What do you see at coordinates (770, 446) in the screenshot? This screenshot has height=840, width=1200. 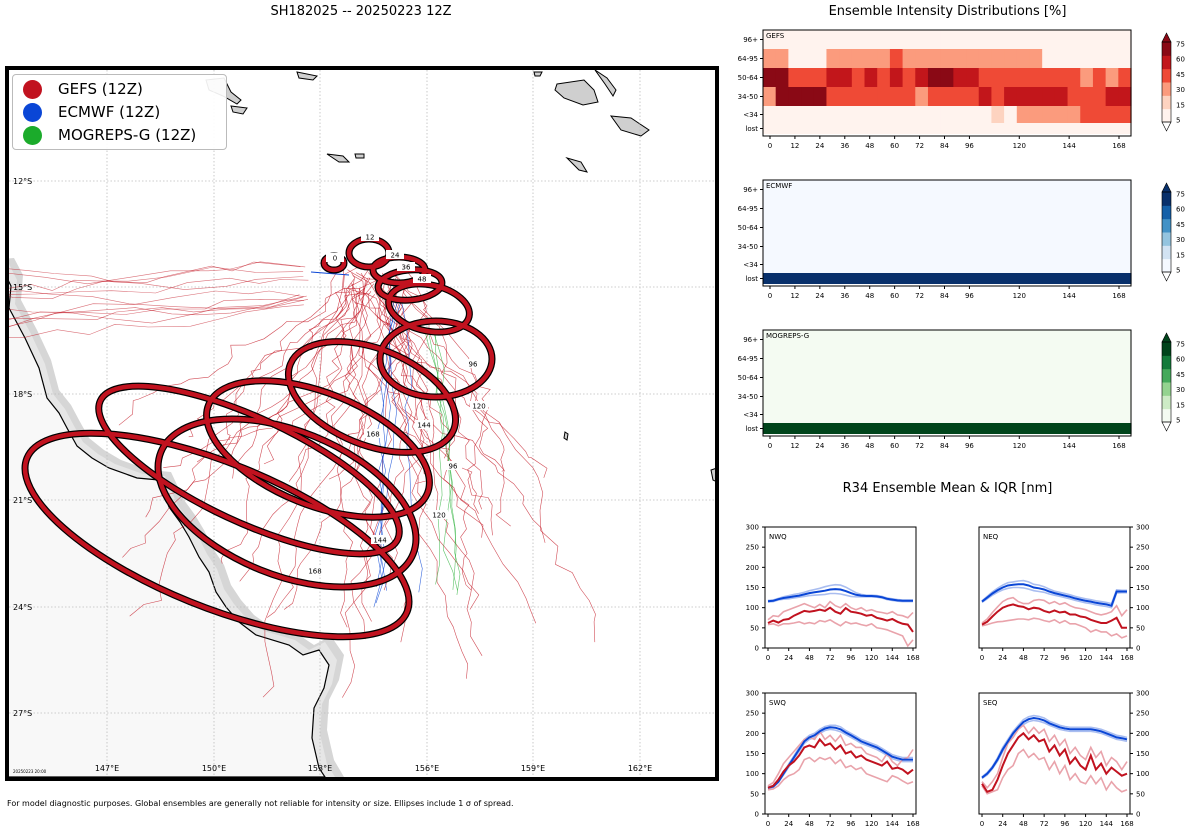 I see `heat-x-label: 0` at bounding box center [770, 446].